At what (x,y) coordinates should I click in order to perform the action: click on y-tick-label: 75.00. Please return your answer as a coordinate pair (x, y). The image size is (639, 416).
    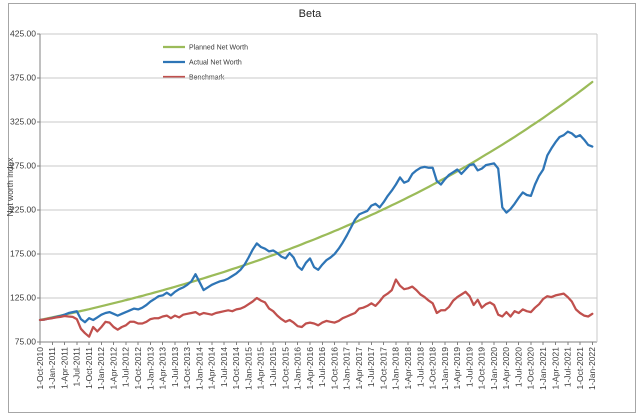
    Looking at the image, I should click on (26, 342).